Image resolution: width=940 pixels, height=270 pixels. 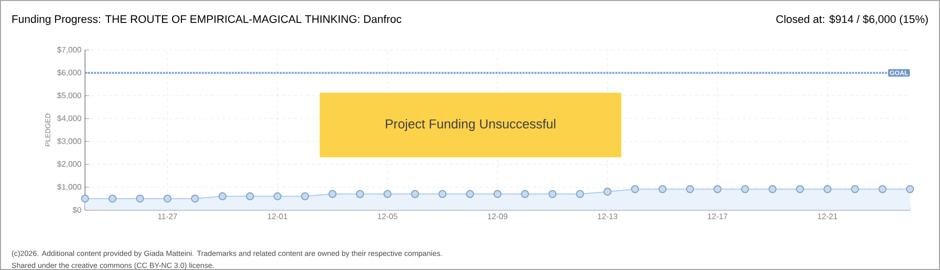 I want to click on annotation: Project Funding Unsuccessful, so click(x=471, y=125).